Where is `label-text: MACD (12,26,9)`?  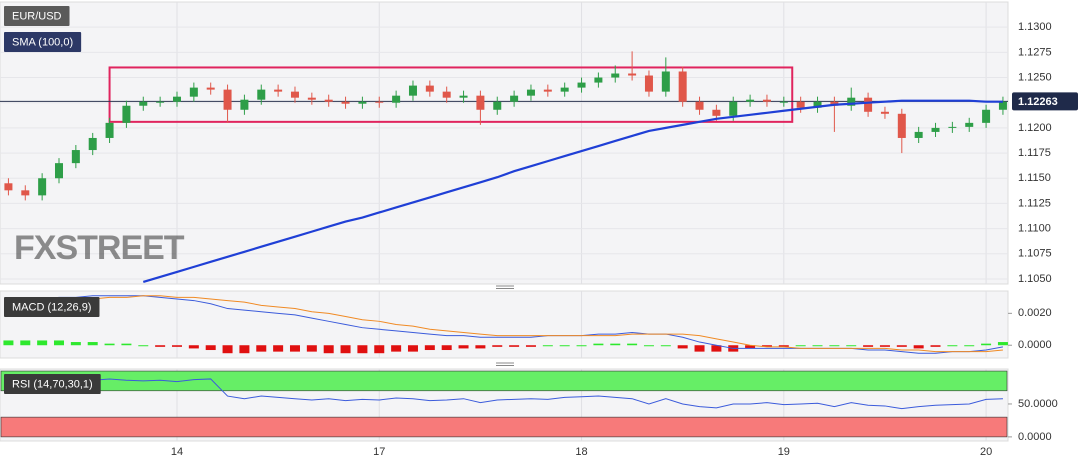
label-text: MACD (12,26,9) is located at coordinates (51, 307).